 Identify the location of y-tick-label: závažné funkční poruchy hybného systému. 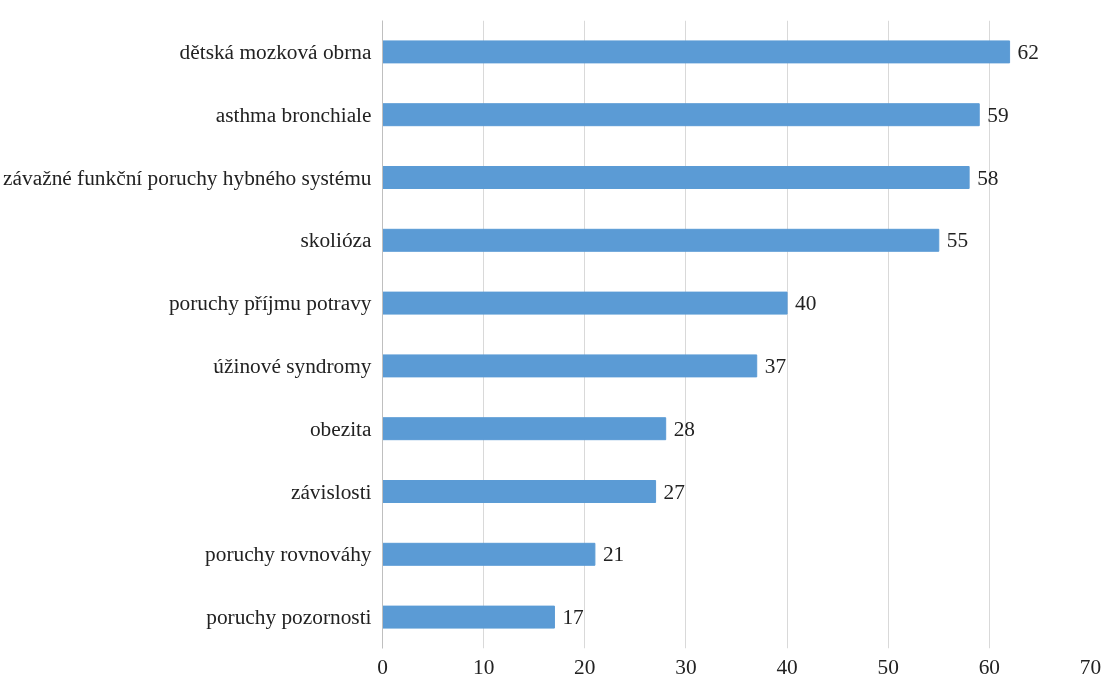
(187, 177).